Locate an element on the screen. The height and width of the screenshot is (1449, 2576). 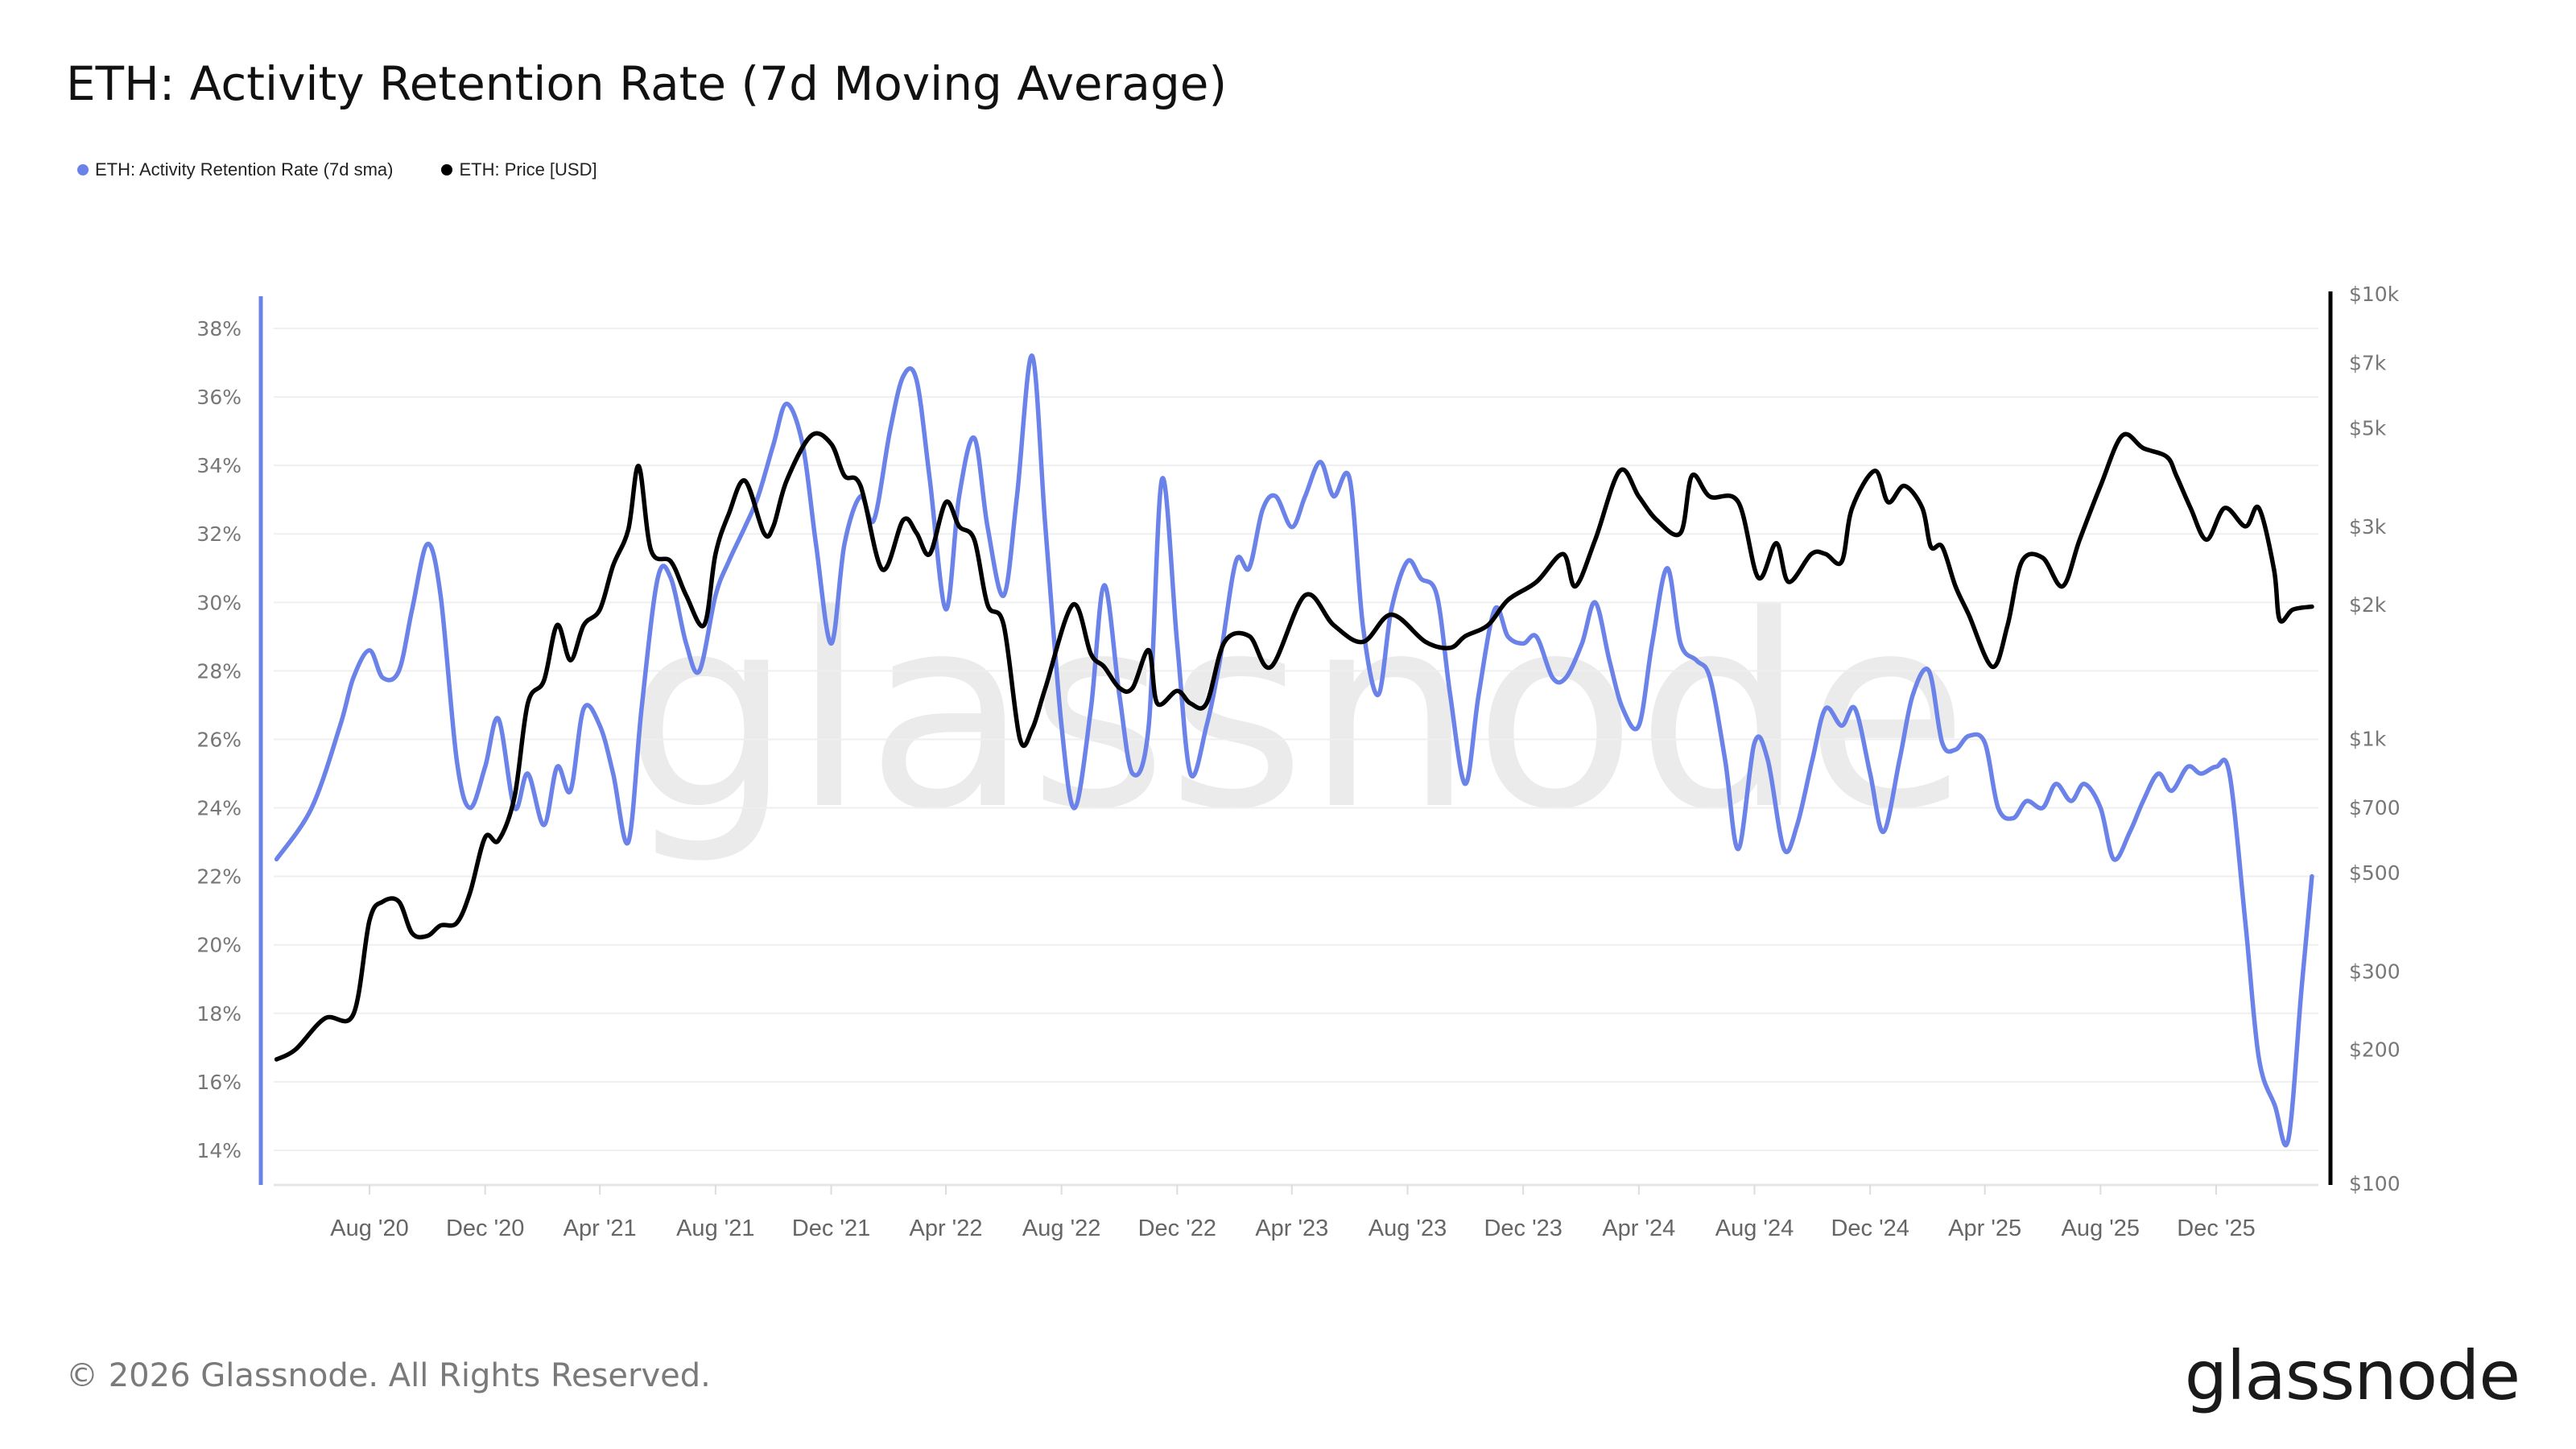
left-axis-tick-label: 18% is located at coordinates (219, 1014).